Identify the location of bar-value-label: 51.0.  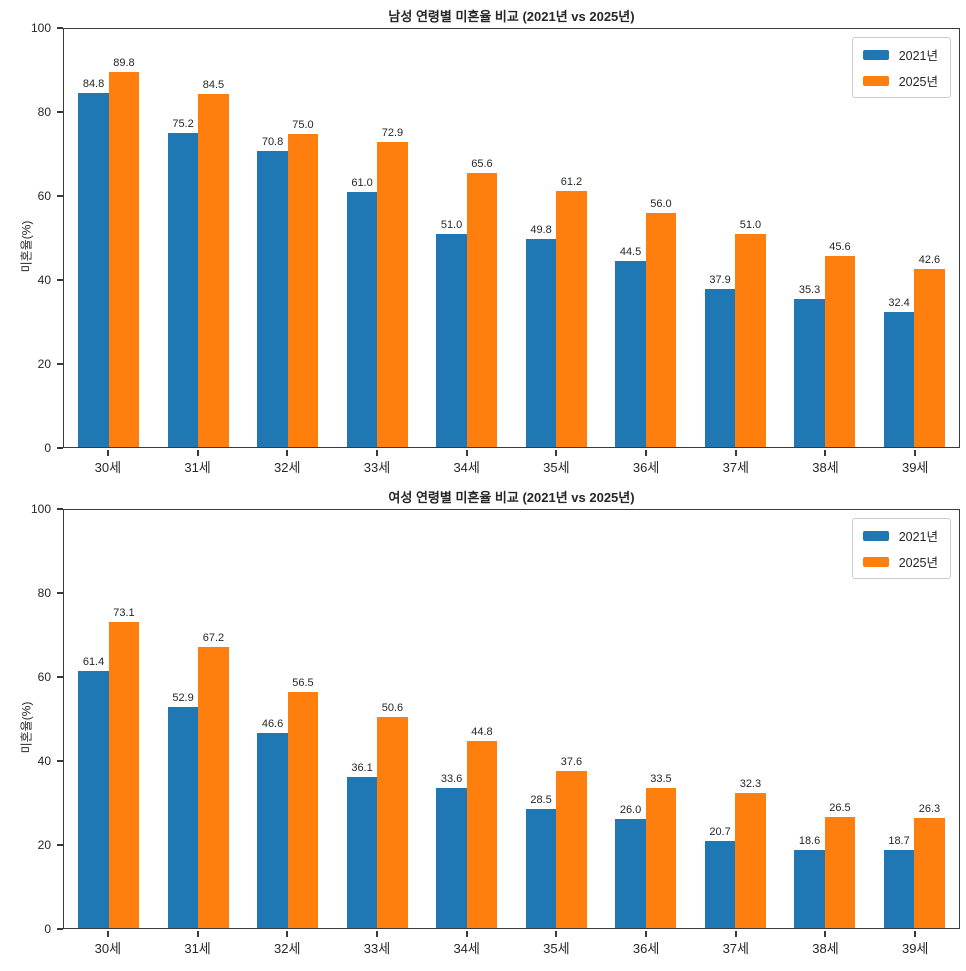
(451, 224).